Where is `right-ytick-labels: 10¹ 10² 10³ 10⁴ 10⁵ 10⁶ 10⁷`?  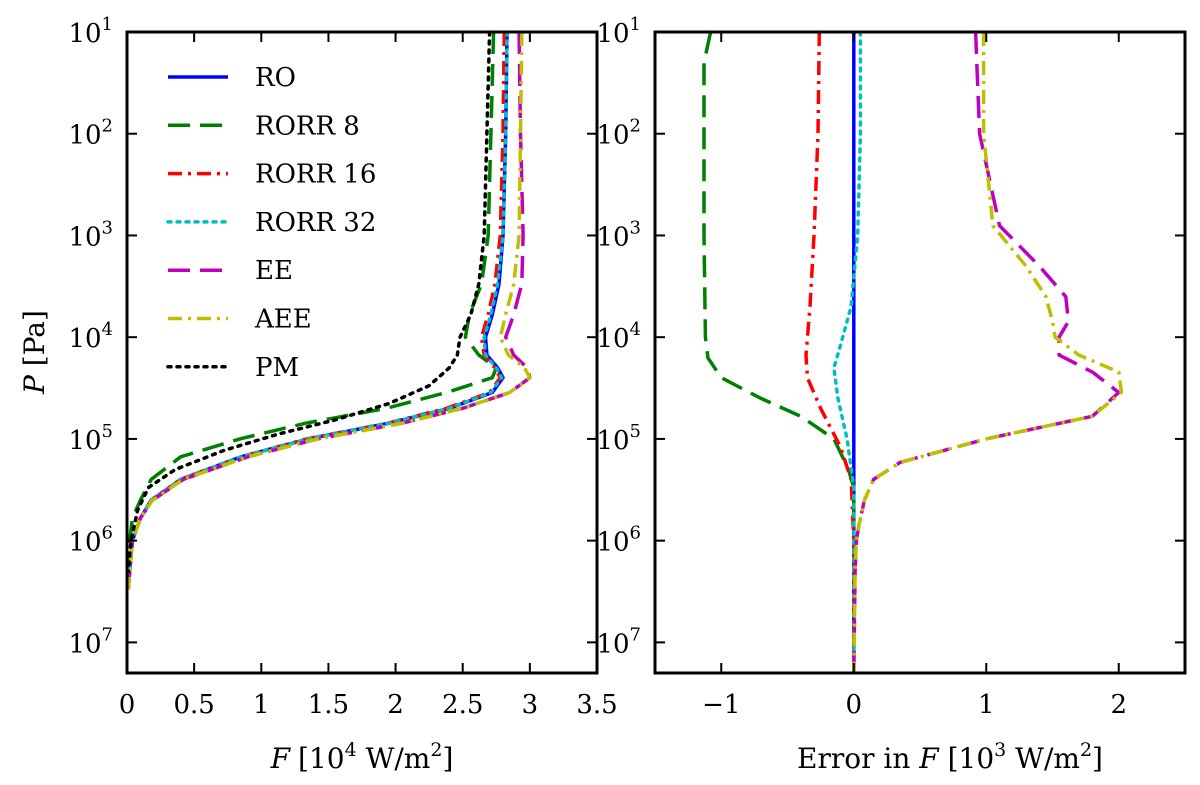
right-ytick-labels: 10¹ 10² 10³ 10⁴ 10⁵ 10⁶ 10⁷ is located at coordinates (618, 336).